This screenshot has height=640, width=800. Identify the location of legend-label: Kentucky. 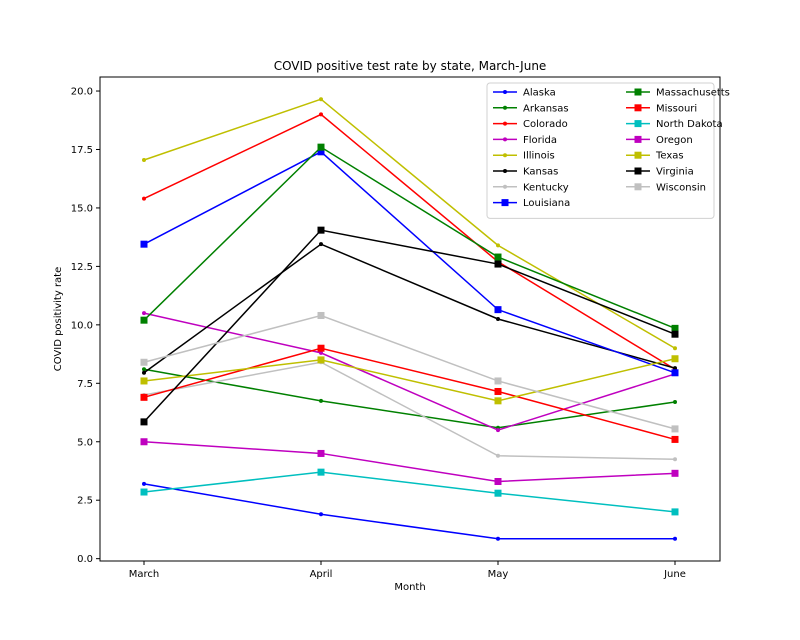
(546, 187).